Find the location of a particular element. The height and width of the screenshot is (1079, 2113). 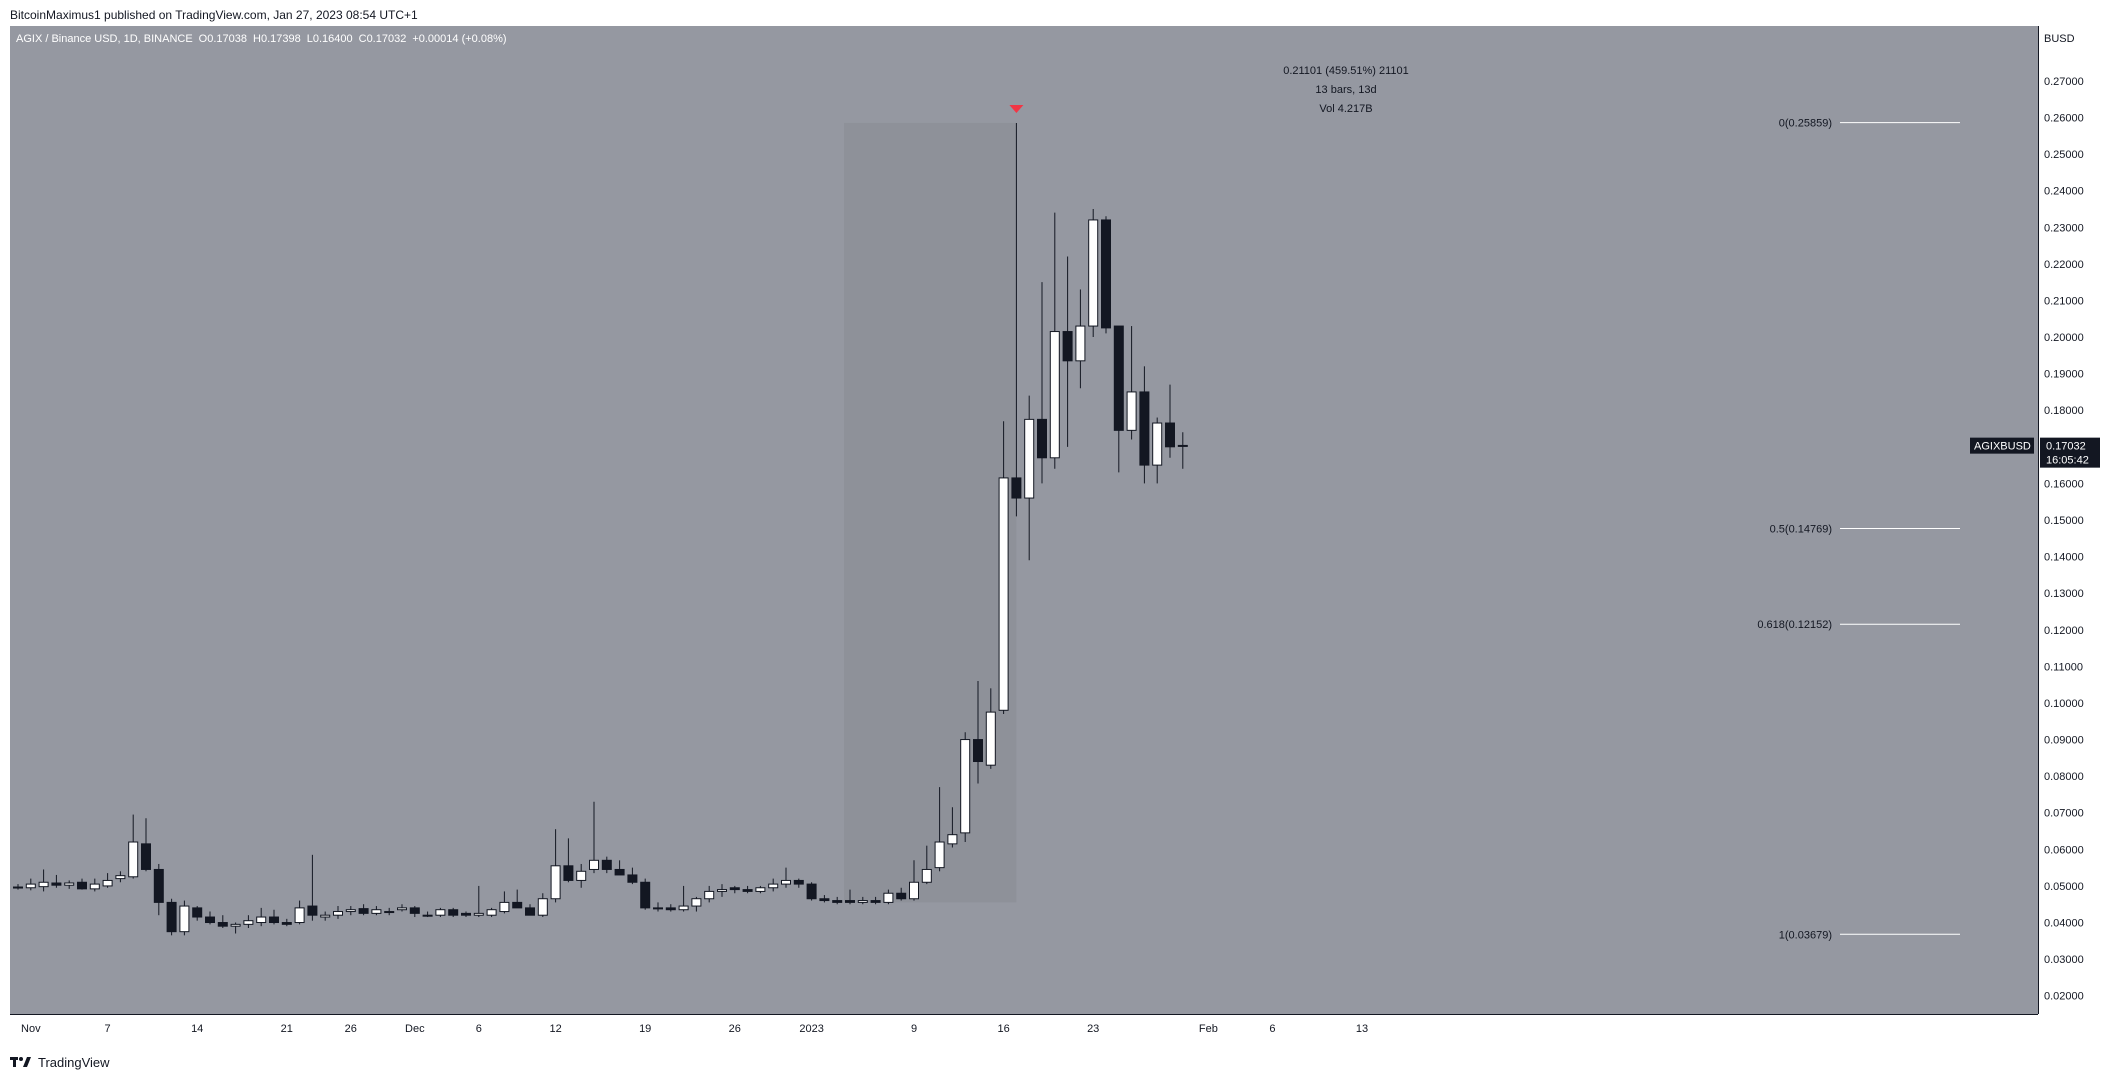

time-axis-tick: 6 is located at coordinates (479, 1029).